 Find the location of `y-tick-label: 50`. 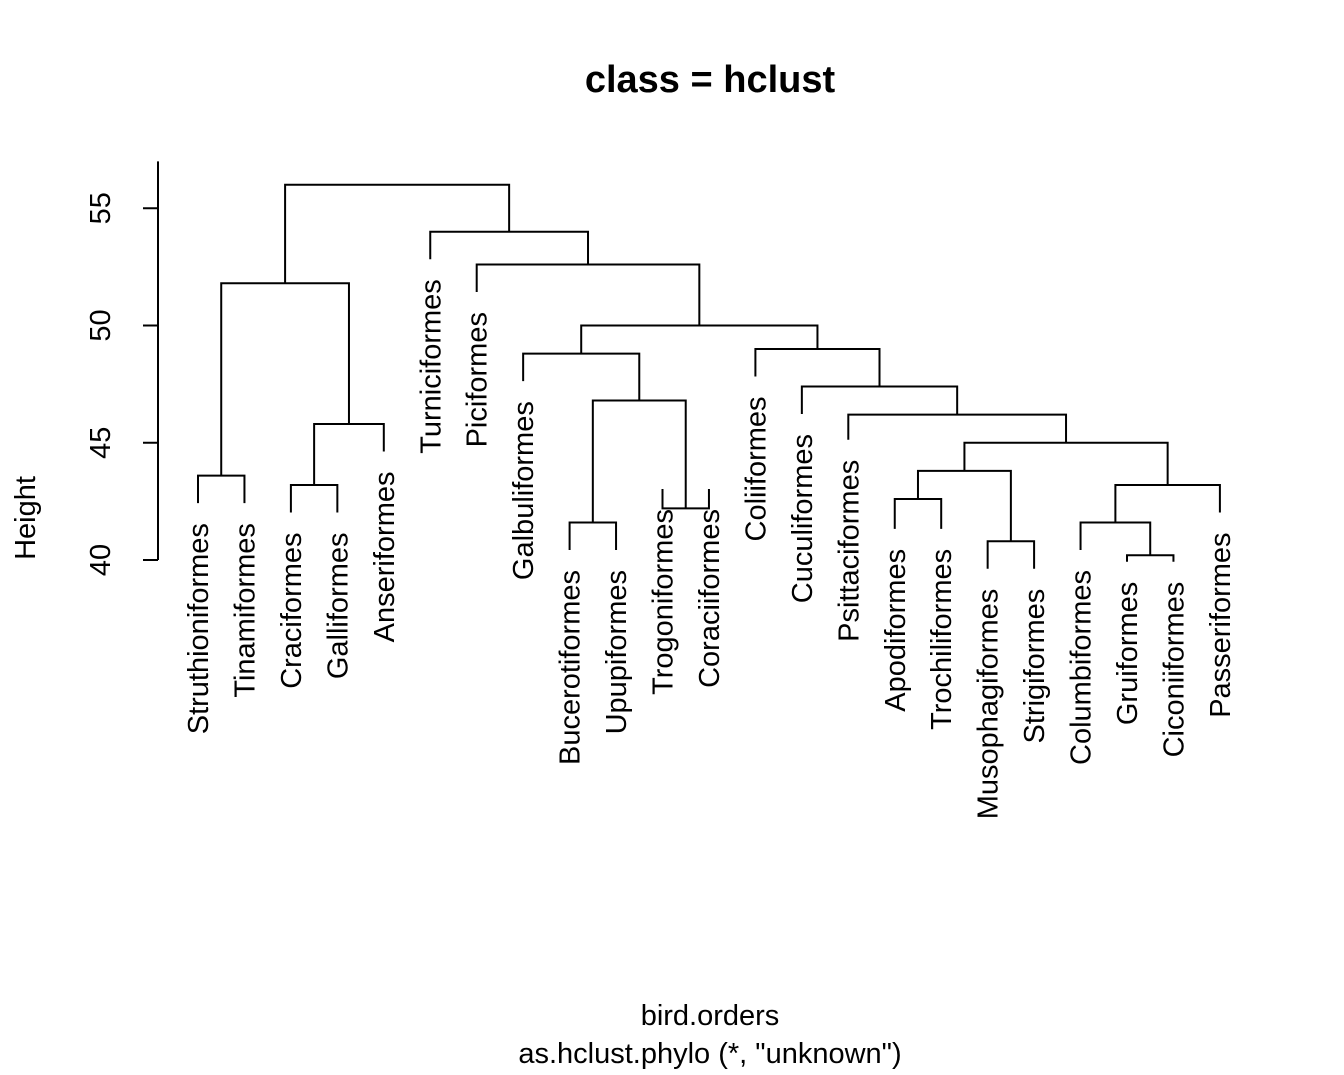

y-tick-label: 50 is located at coordinates (101, 325).